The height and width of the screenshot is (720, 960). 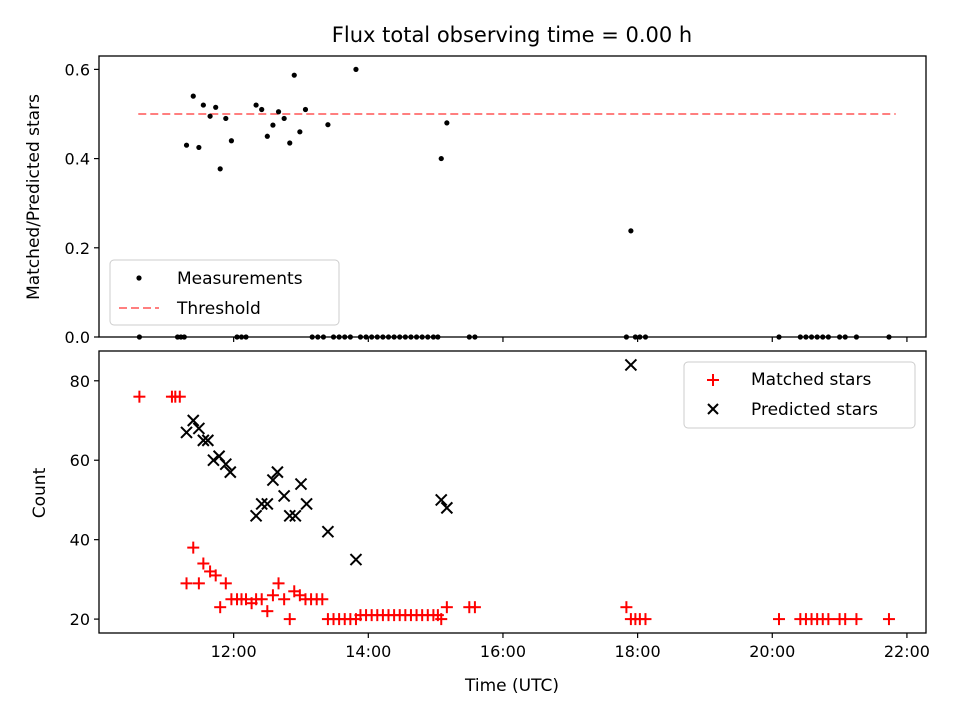 What do you see at coordinates (512, 35) in the screenshot?
I see `chart-title: Flux total observing time = 0.00 h` at bounding box center [512, 35].